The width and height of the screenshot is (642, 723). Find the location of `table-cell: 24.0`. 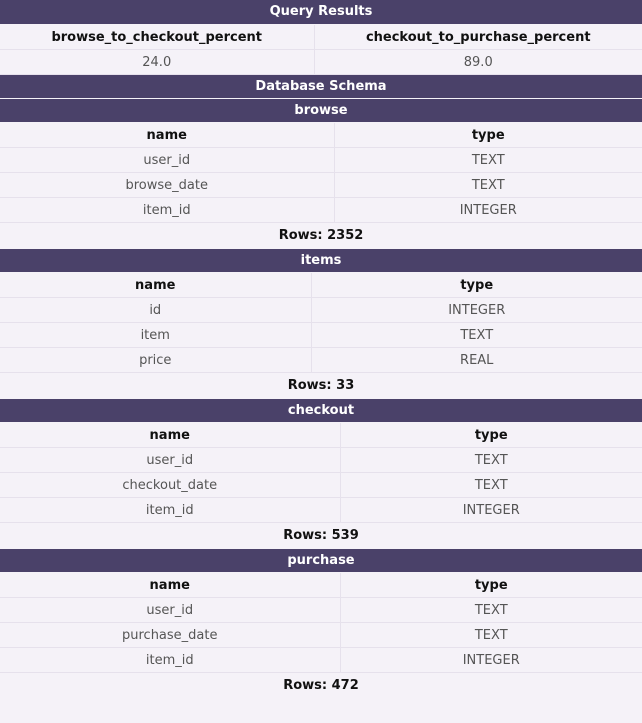

table-cell: 24.0 is located at coordinates (157, 62).